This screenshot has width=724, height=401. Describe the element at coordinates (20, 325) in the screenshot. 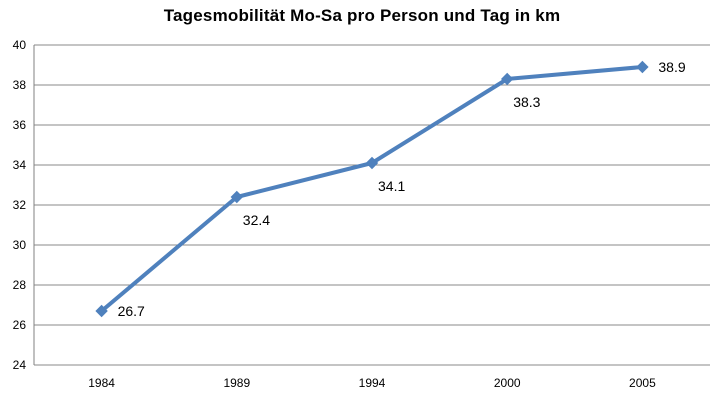

I see `y-axis-tick-label: 26` at that location.